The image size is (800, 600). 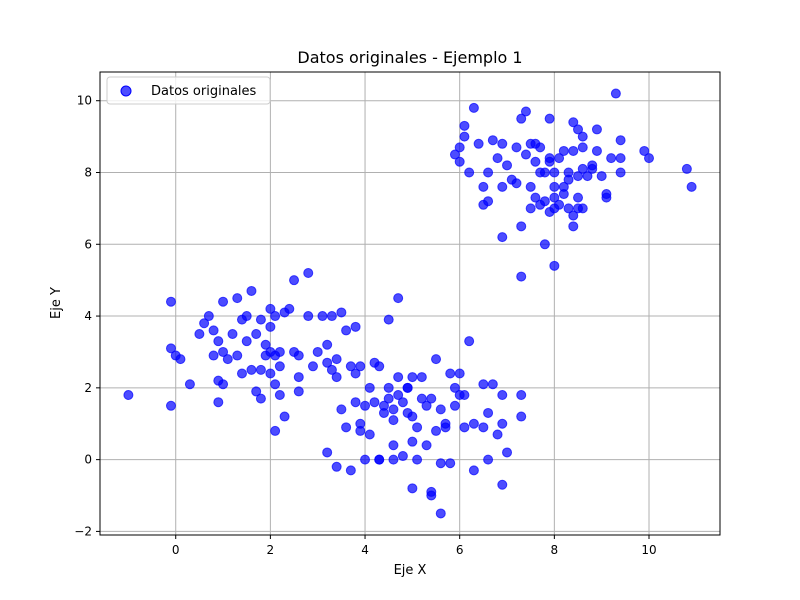 I want to click on y-tick-label: 8, so click(x=88, y=172).